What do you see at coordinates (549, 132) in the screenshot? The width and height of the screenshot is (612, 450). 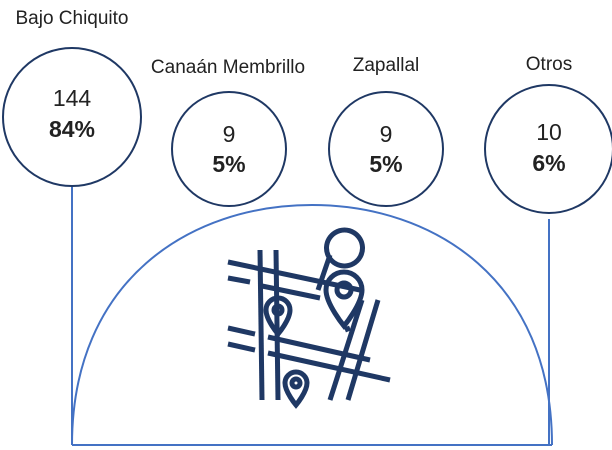 I see `item-count: 10` at bounding box center [549, 132].